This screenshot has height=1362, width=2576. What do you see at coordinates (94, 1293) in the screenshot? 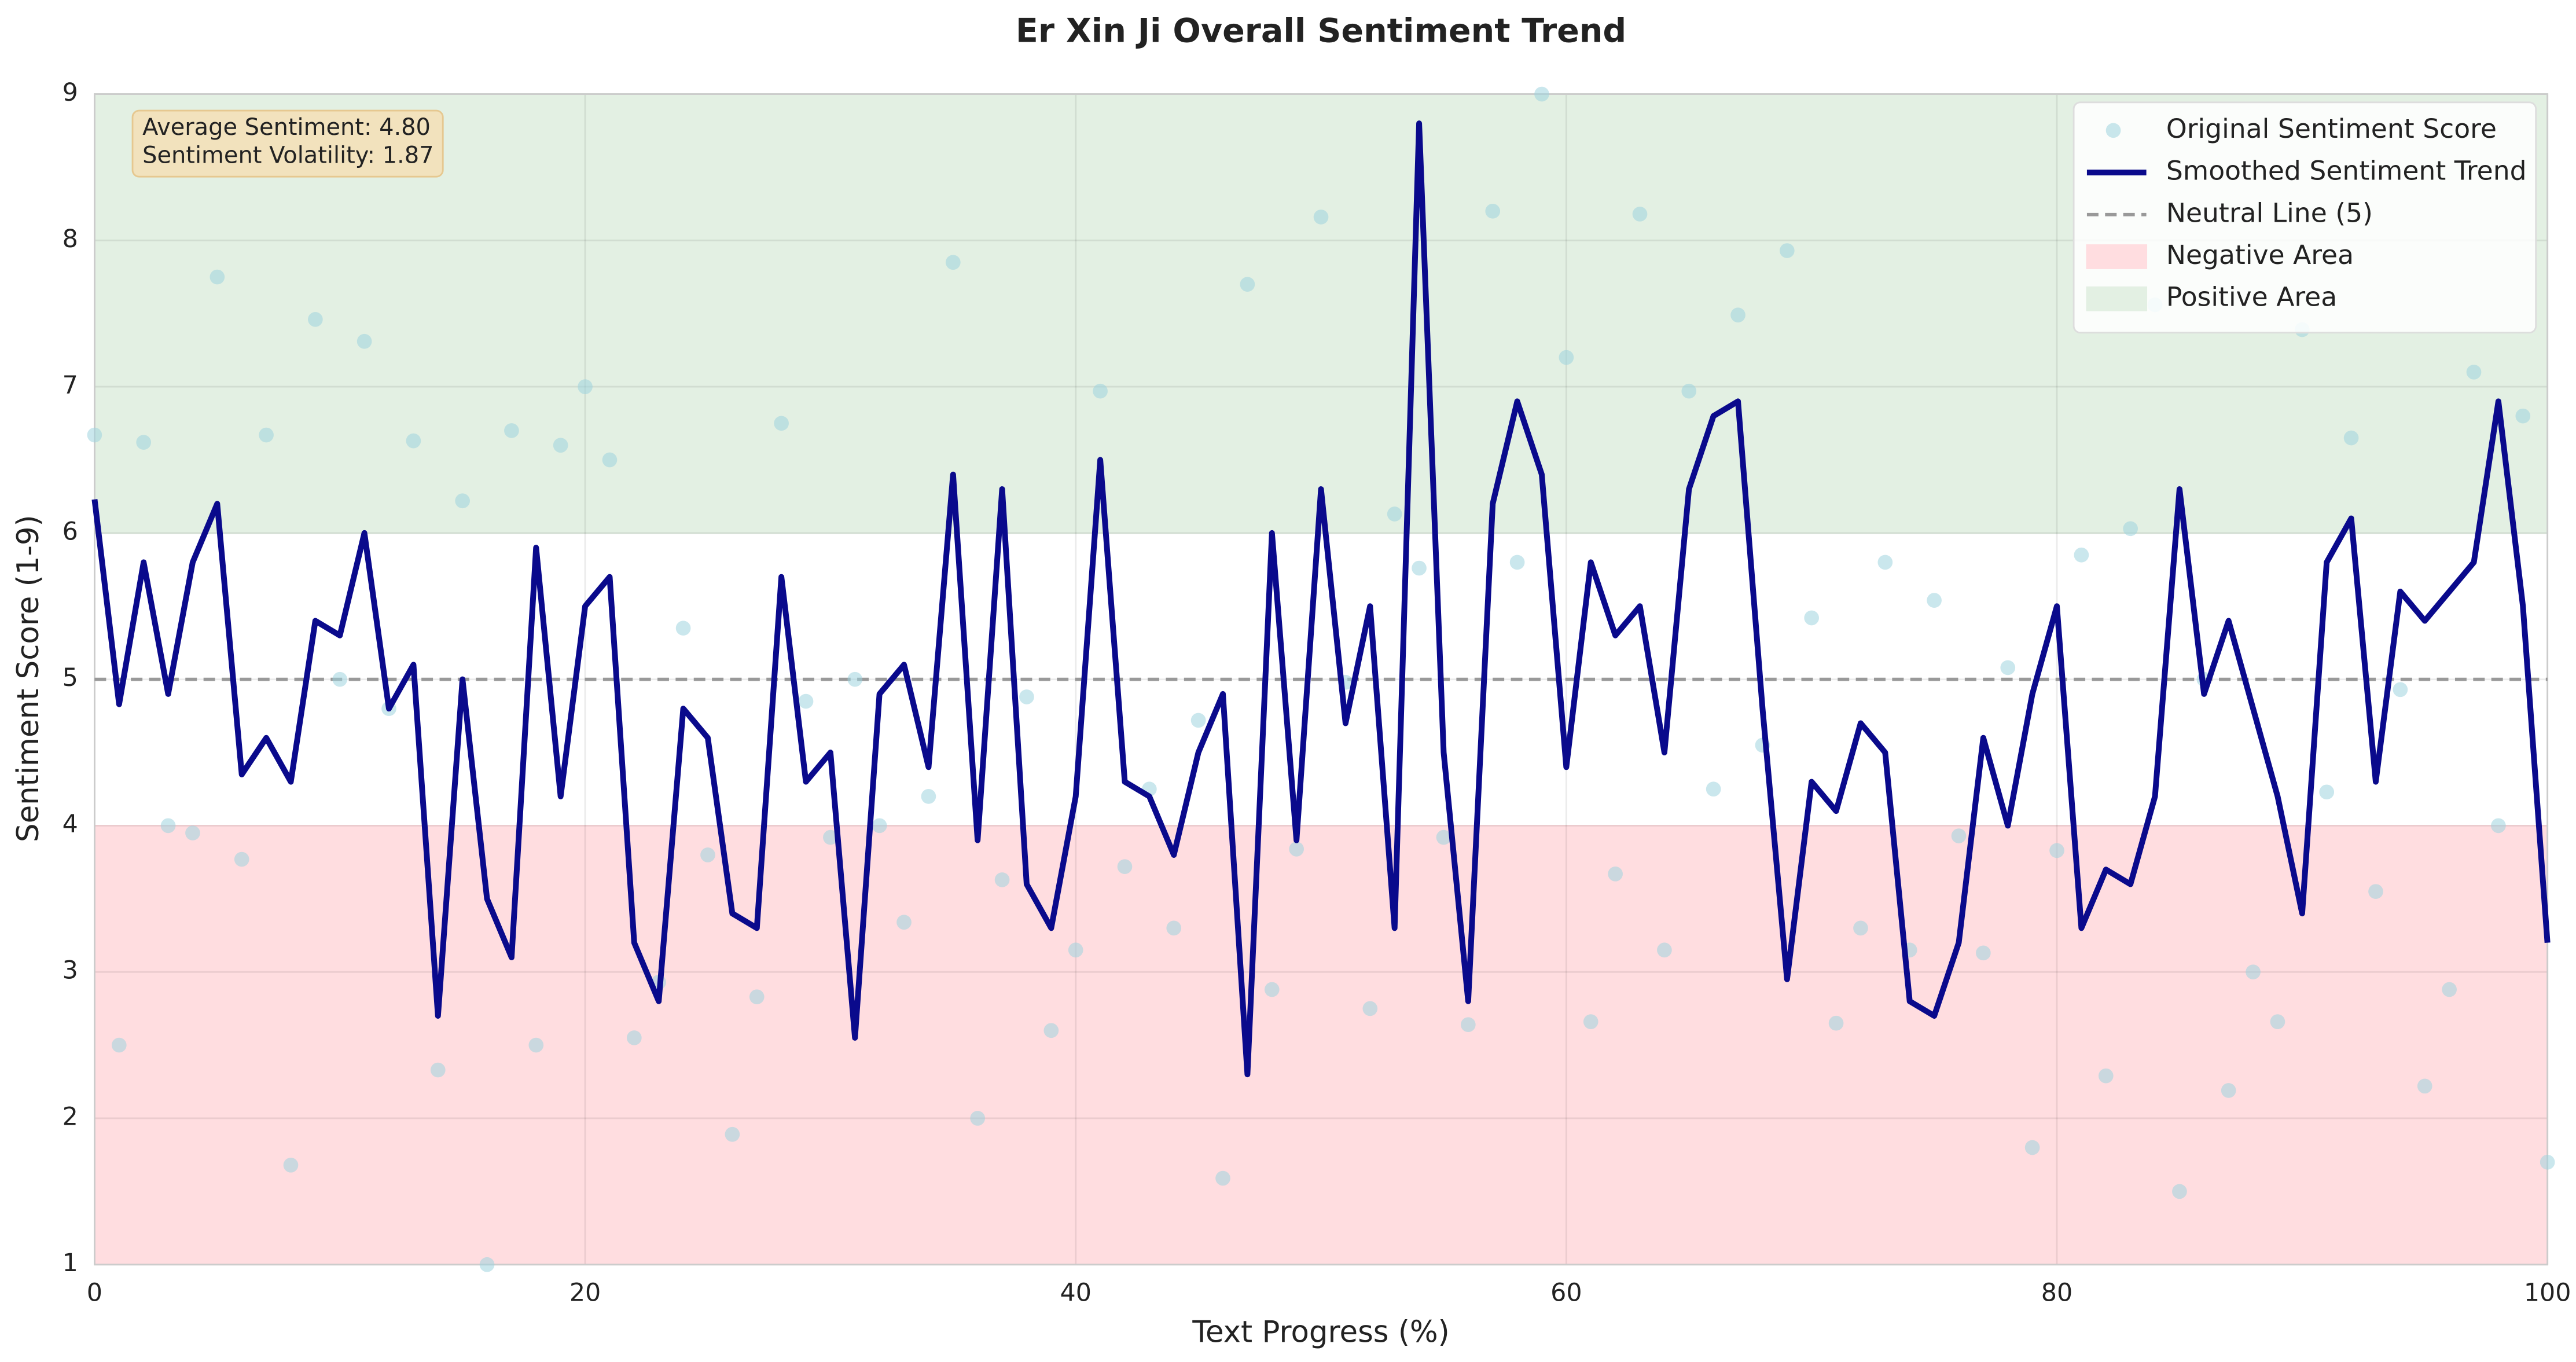
I see `x-tick-label: 0` at bounding box center [94, 1293].